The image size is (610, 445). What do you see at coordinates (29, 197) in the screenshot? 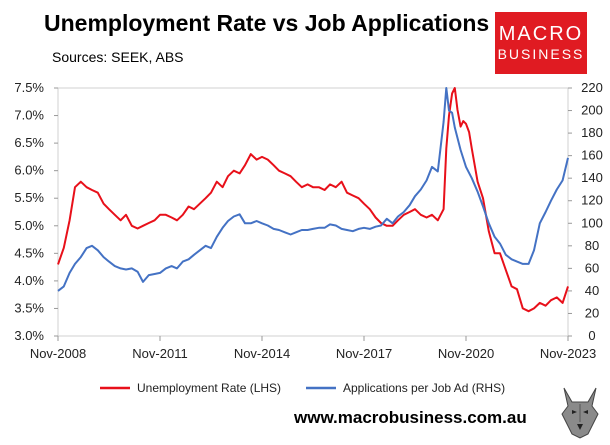
I see `y-left-tick-label: 5.5%` at bounding box center [29, 197].